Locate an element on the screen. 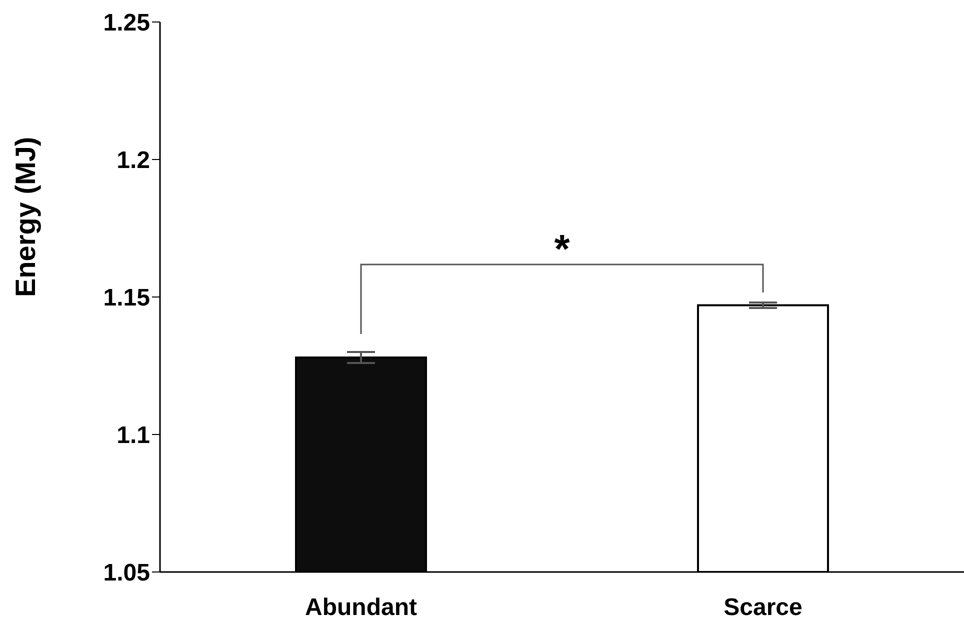 The width and height of the screenshot is (964, 639). x-tick-label: Scarce is located at coordinates (763, 608).